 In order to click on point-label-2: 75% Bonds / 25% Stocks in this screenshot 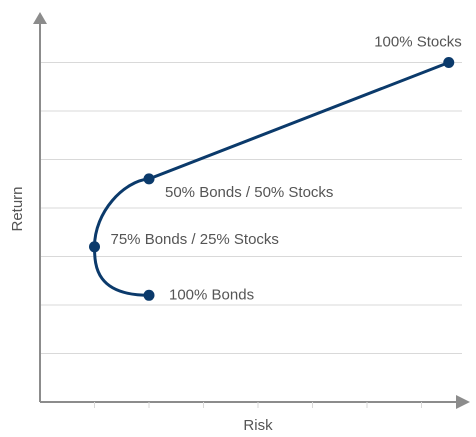, I will do `click(195, 239)`.